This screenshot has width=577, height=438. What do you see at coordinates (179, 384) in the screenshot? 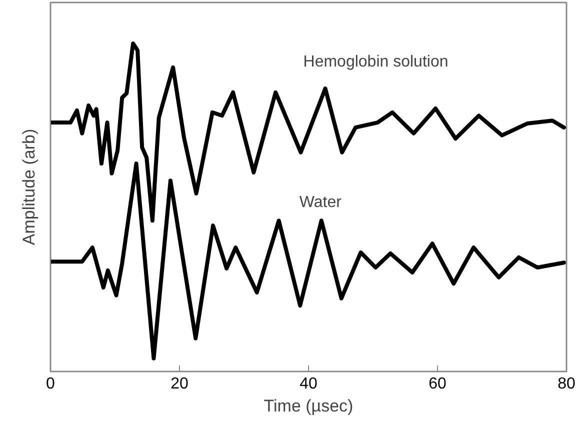
I see `x-tick-label: 20` at bounding box center [179, 384].